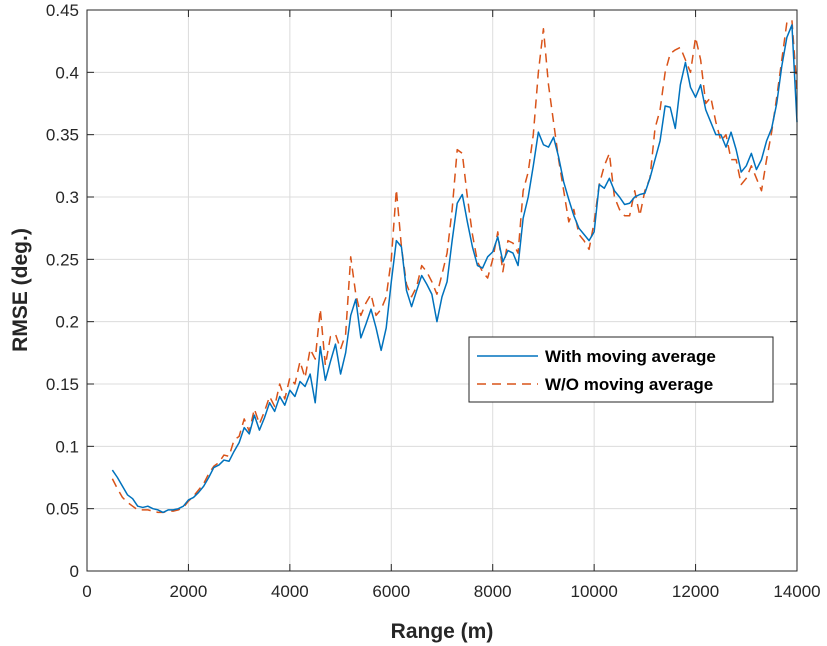 This screenshot has height=646, width=827. Describe the element at coordinates (189, 591) in the screenshot. I see `x-tick-label: 2000` at that location.